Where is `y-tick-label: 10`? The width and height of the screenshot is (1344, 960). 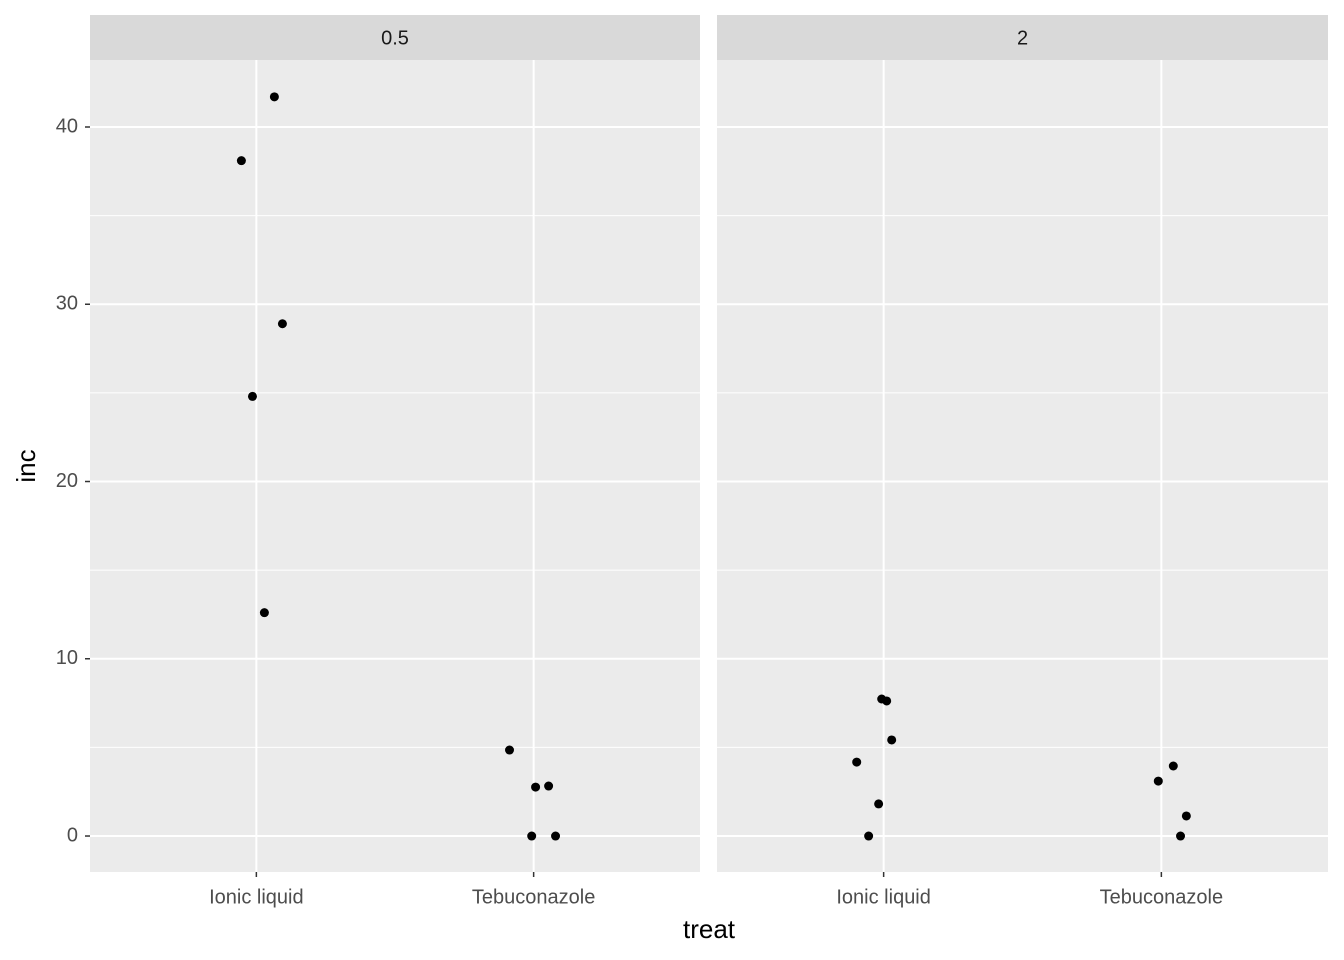
y-tick-label: 10 is located at coordinates (67, 658).